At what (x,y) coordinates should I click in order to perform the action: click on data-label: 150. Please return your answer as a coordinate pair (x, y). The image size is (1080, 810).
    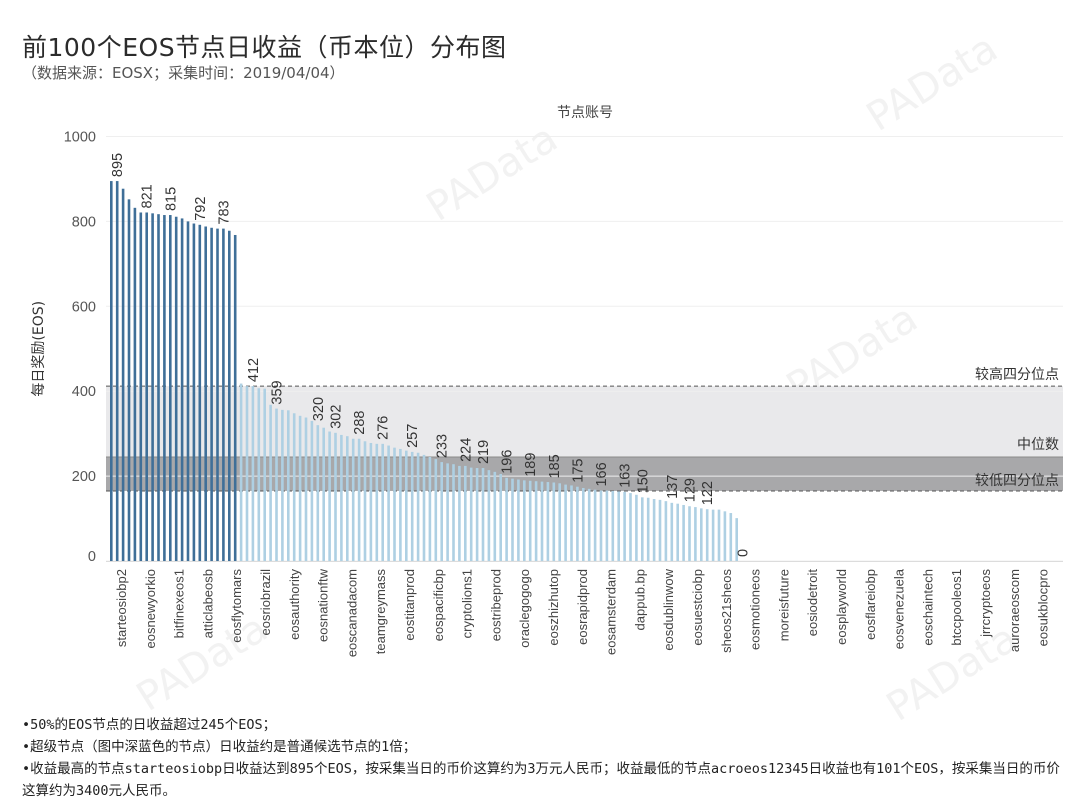
    Looking at the image, I should click on (643, 481).